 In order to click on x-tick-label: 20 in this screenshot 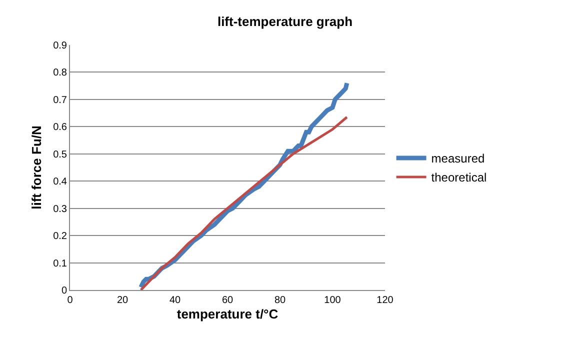, I will do `click(122, 300)`.